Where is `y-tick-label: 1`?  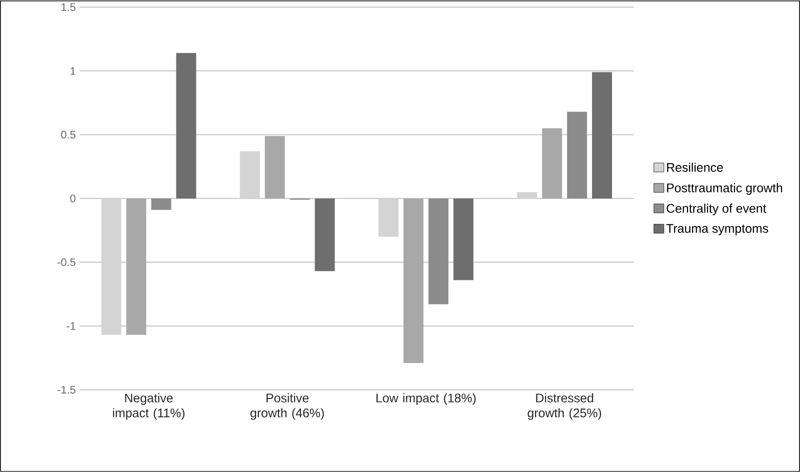 y-tick-label: 1 is located at coordinates (73, 71).